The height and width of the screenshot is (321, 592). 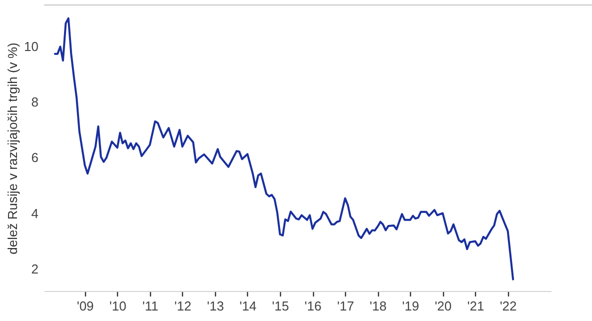 I want to click on x-tick-label: '15, so click(x=280, y=306).